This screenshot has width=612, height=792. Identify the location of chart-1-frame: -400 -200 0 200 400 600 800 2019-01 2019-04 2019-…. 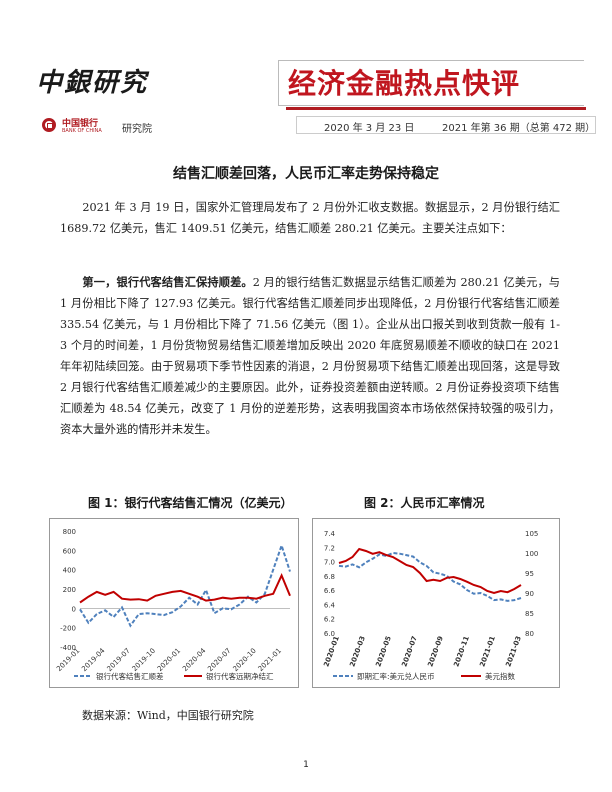
(174, 603).